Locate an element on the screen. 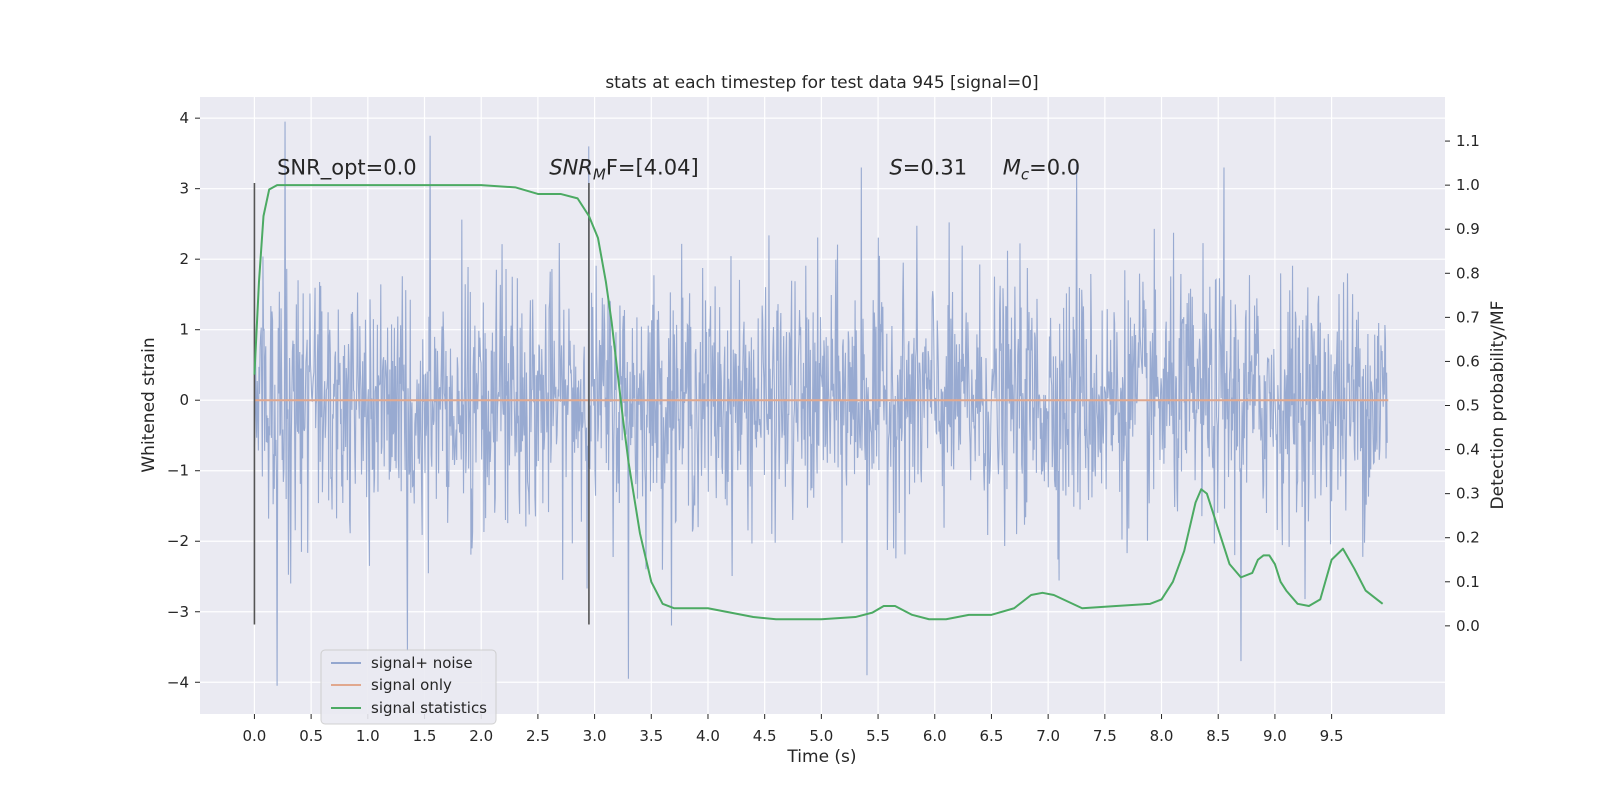 The width and height of the screenshot is (1600, 800). x-tick-label: 1.5 is located at coordinates (425, 736).